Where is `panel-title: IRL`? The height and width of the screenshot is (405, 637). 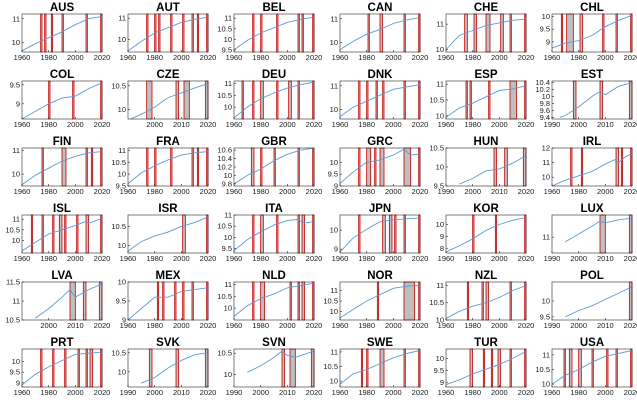 panel-title: IRL is located at coordinates (592, 142).